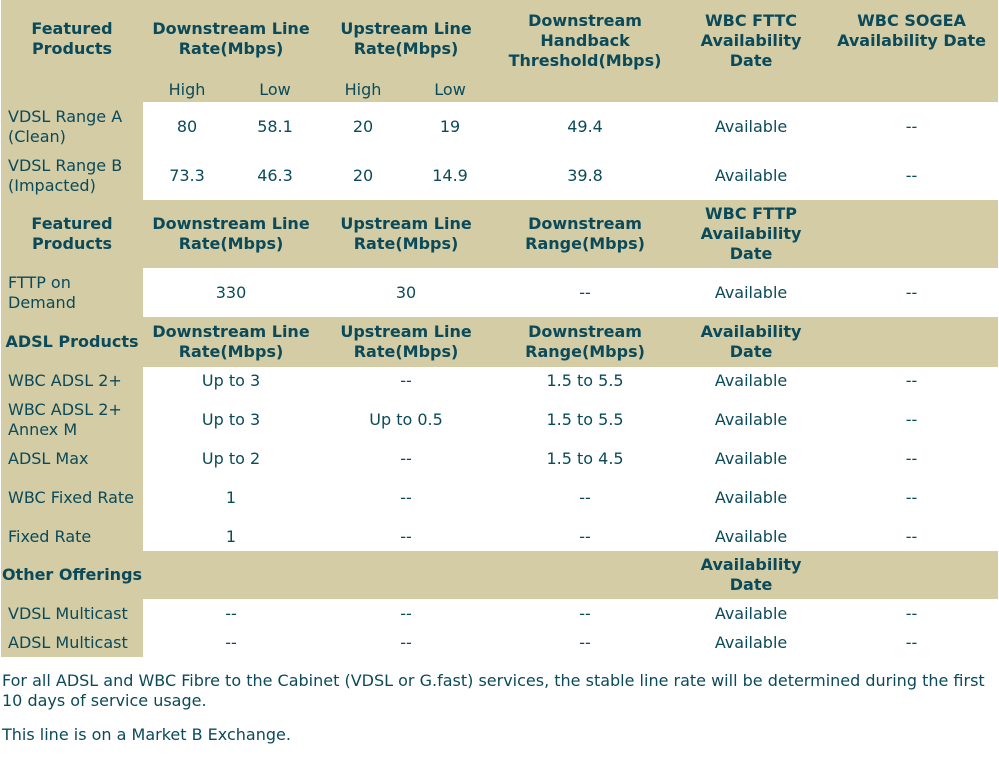 Image resolution: width=999 pixels, height=775 pixels. Describe the element at coordinates (231, 458) in the screenshot. I see `table-cell: Up to 2` at that location.